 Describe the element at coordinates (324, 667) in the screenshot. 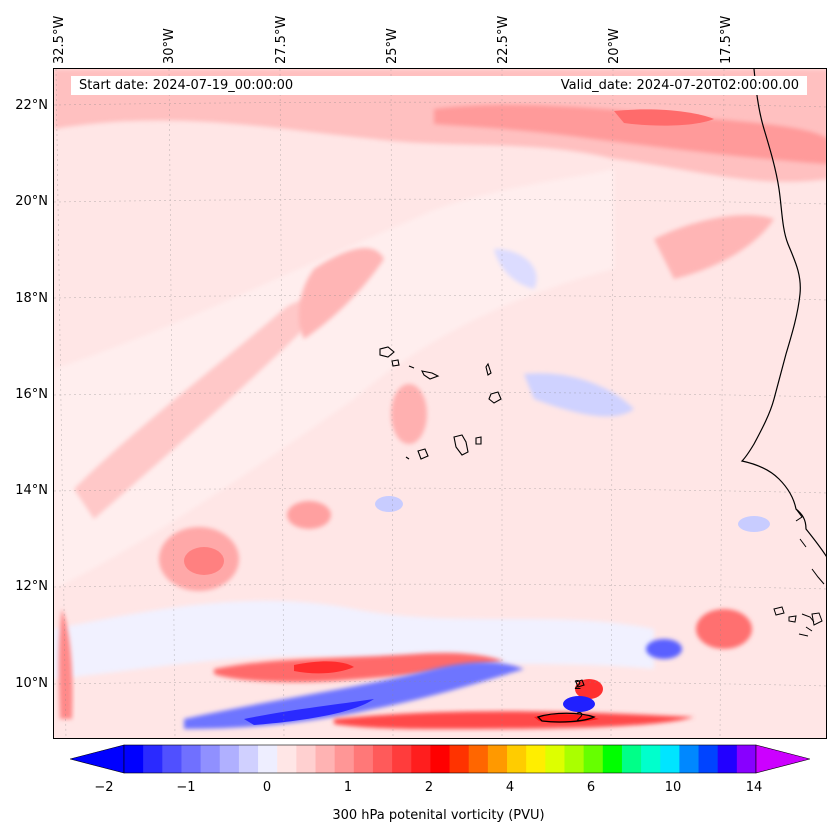

I see `pv-south-red-core` at that location.